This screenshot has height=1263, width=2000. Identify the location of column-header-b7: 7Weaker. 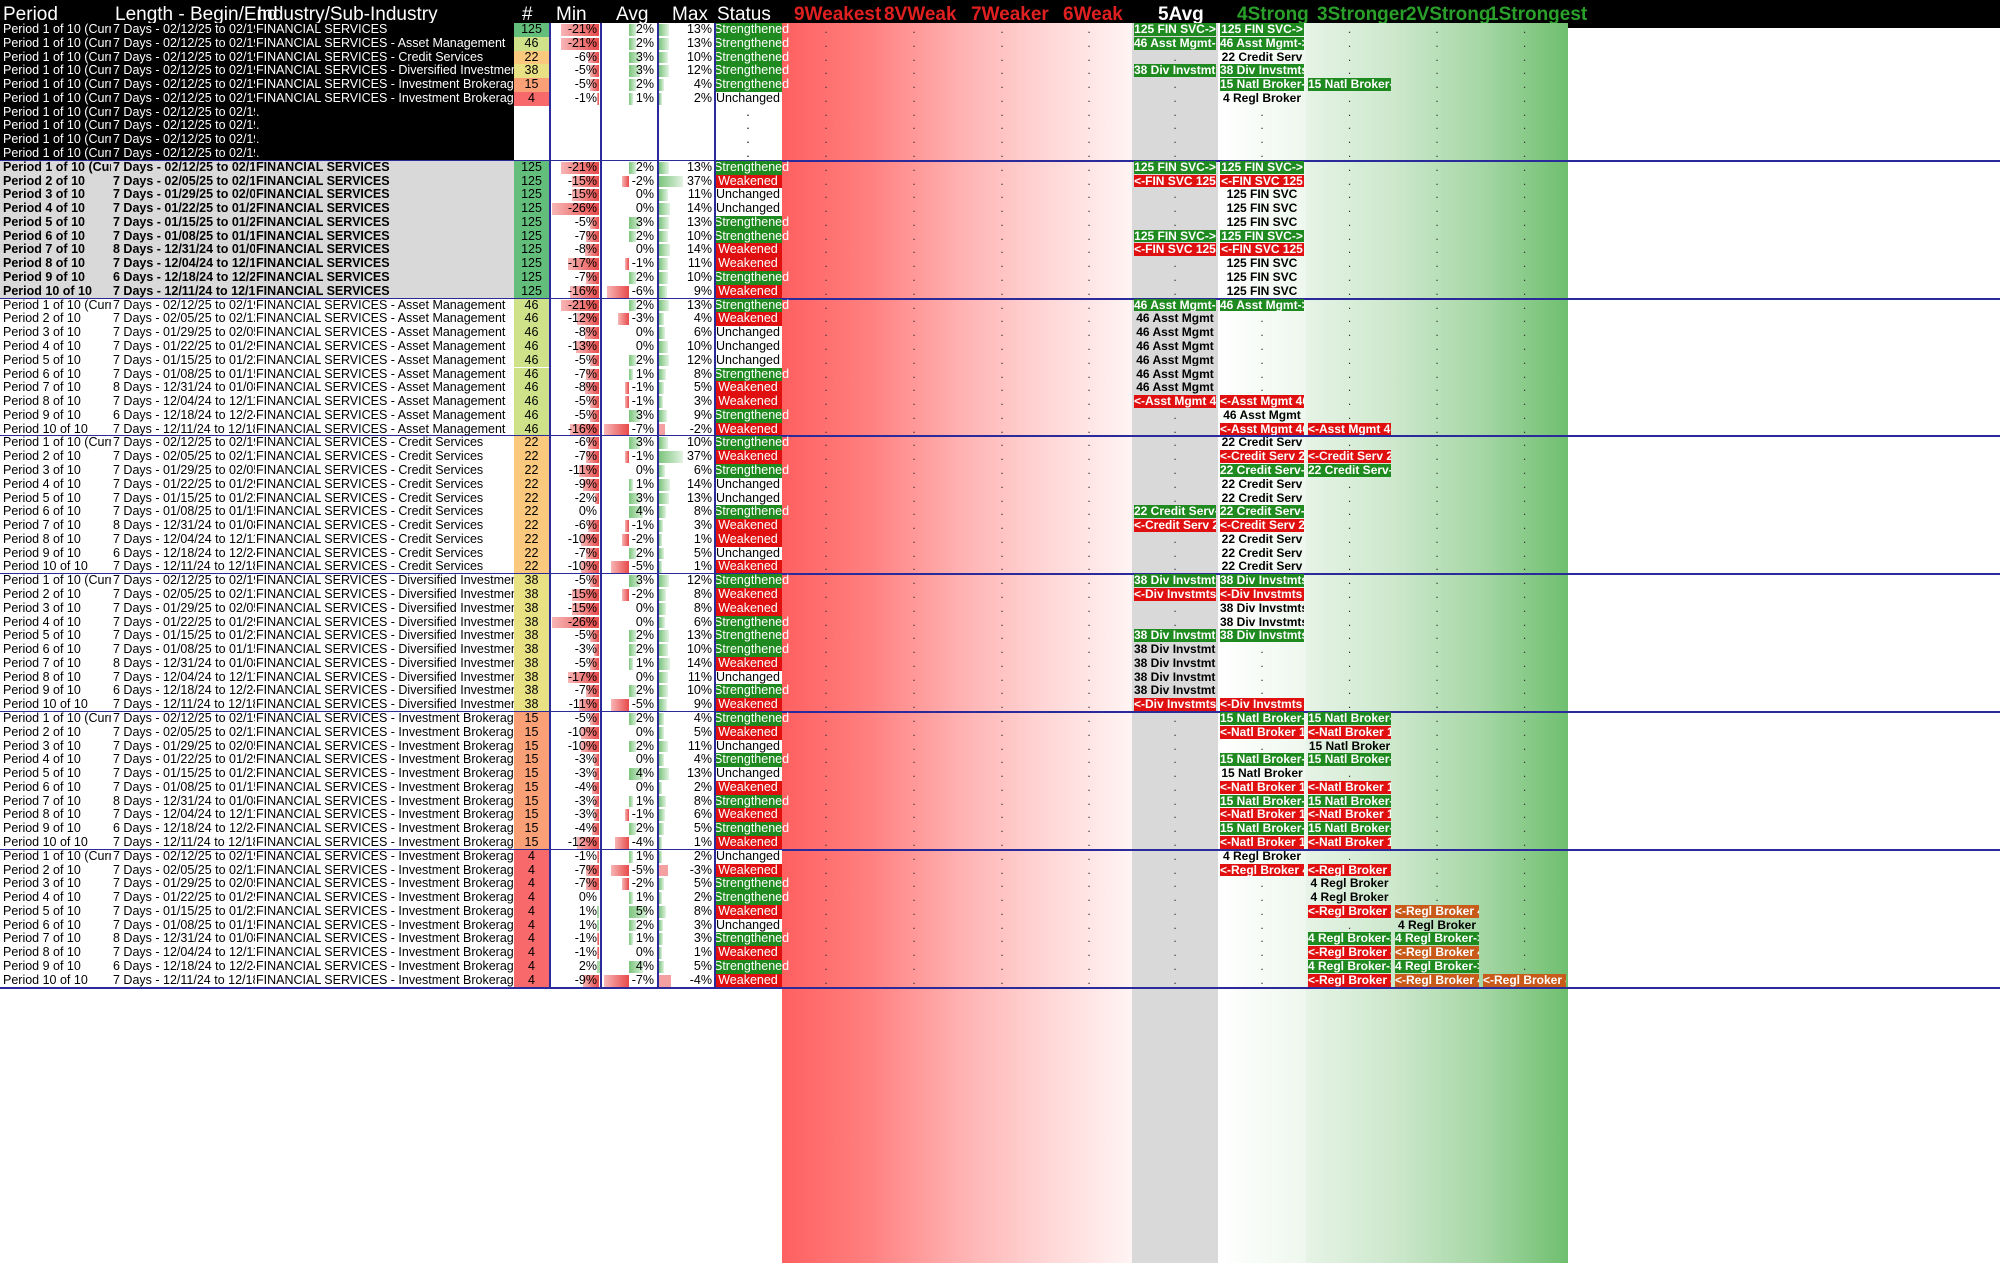
(1010, 14).